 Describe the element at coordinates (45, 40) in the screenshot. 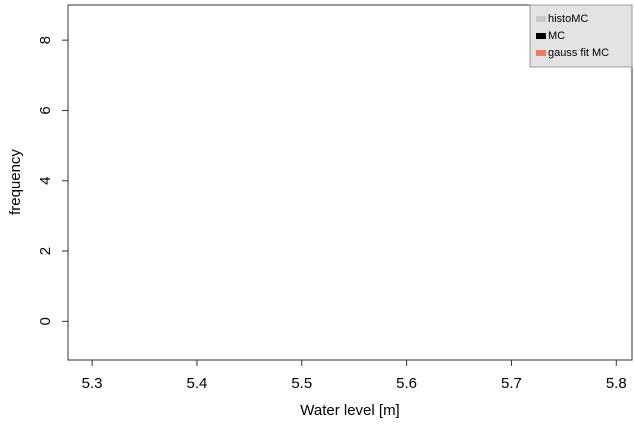

I see `y-tick-label: 8` at that location.